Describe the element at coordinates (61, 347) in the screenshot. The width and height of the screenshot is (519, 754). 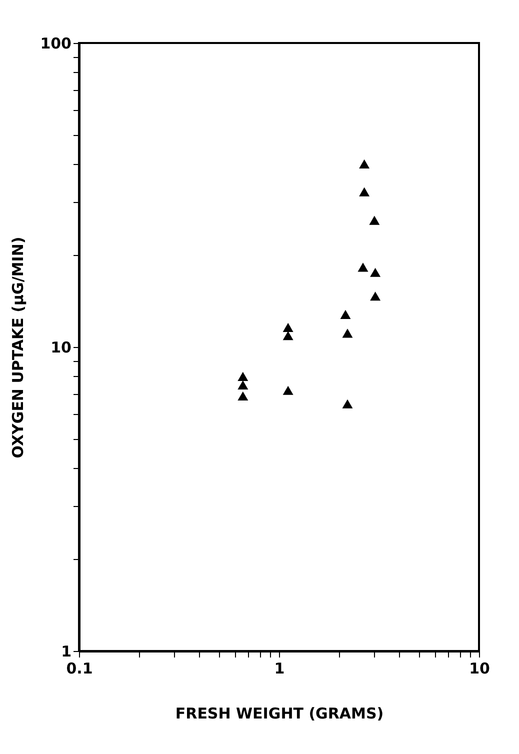
I see `y-tick-label: 10` at that location.